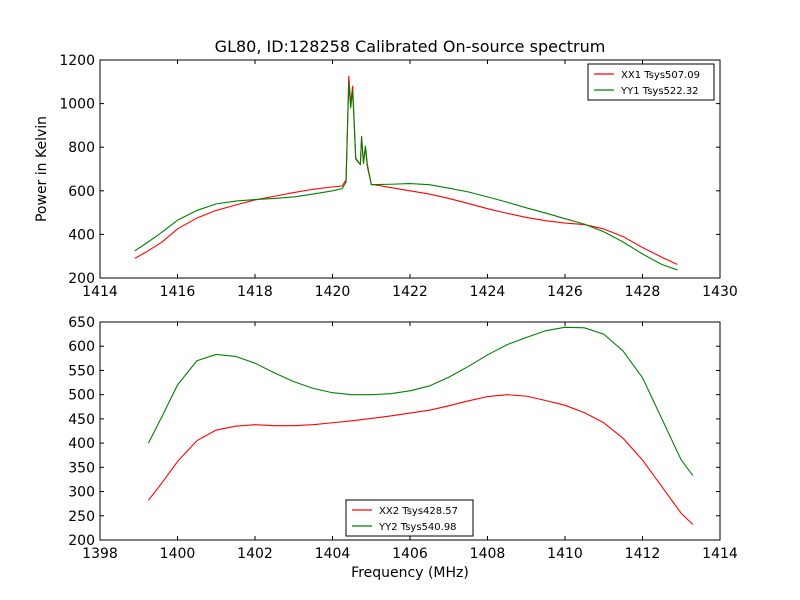 The image size is (800, 600). Describe the element at coordinates (178, 292) in the screenshot. I see `x-tick-label: 1416` at that location.